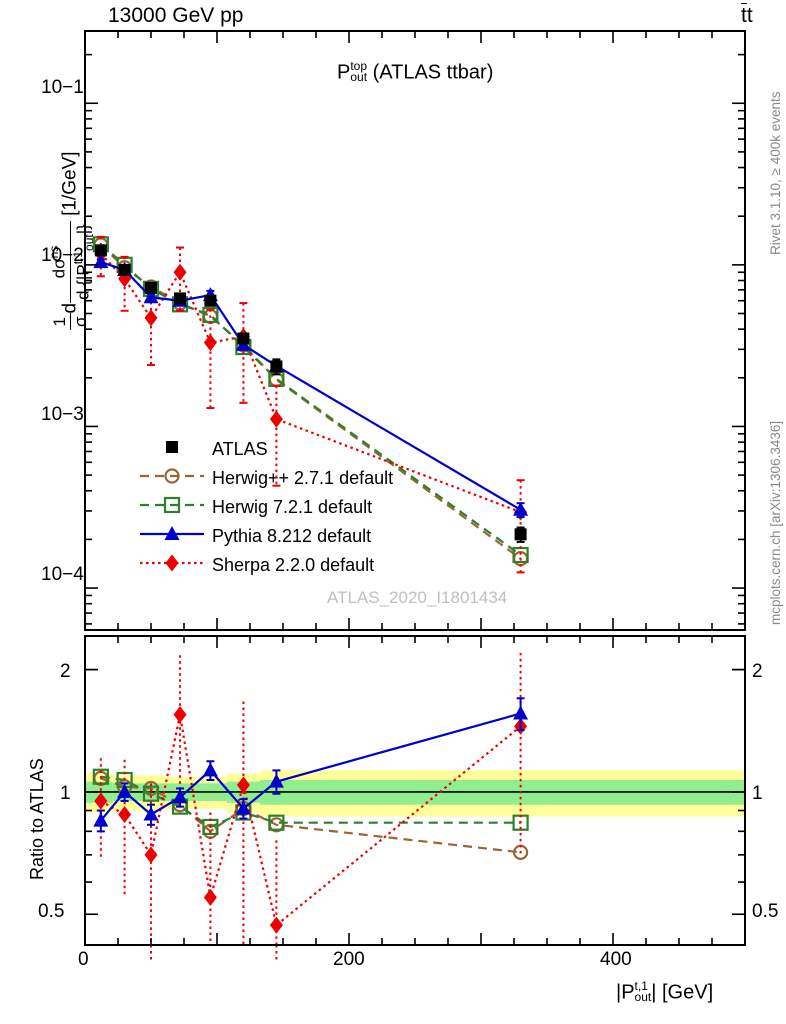 This screenshot has height=1024, width=786. I want to click on legend-label-4: Sherpa 2.2.0 default, so click(293, 565).